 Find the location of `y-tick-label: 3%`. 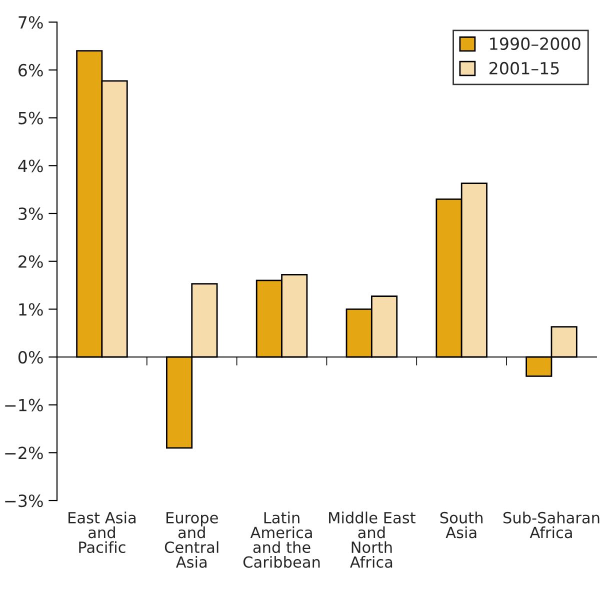

y-tick-label: 3% is located at coordinates (30, 213).